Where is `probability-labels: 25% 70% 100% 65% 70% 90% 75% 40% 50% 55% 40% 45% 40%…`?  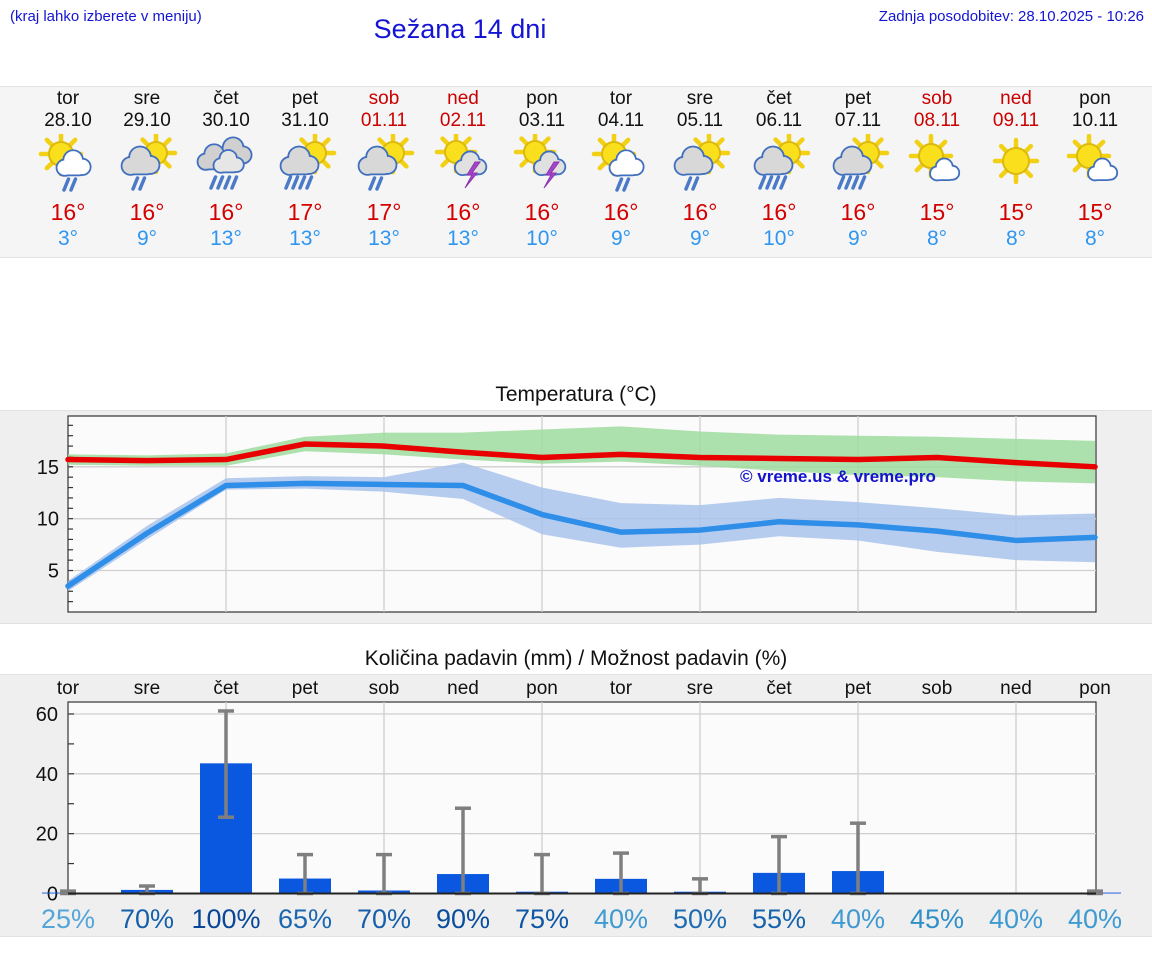
probability-labels: 25% 70% 100% 65% 70% 90% 75% 40% 50% 55% 40% 45% 40%… is located at coordinates (581, 919).